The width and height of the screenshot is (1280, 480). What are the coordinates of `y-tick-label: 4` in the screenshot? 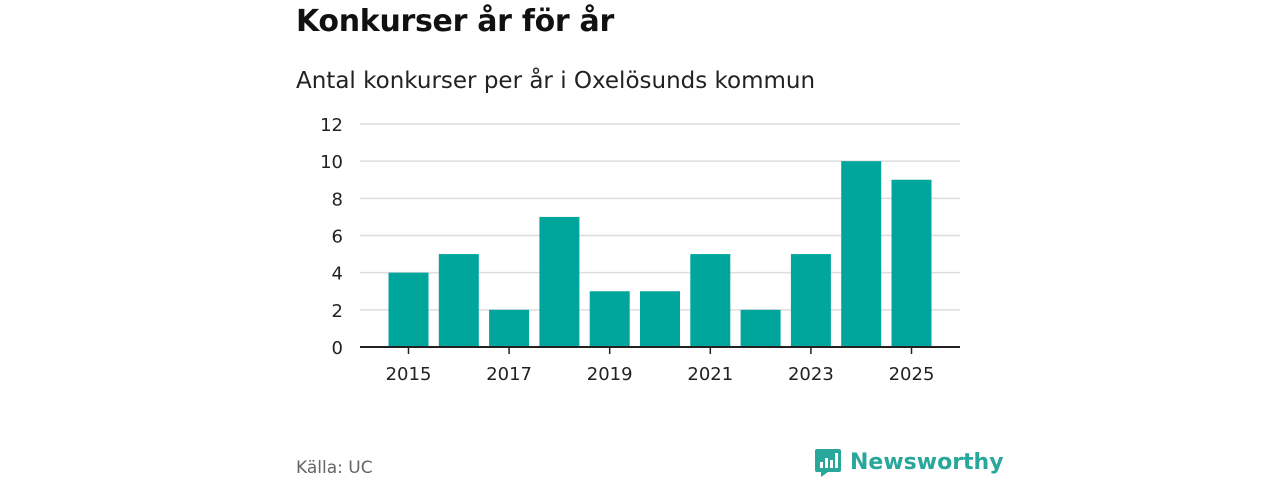 It's located at (337, 274).